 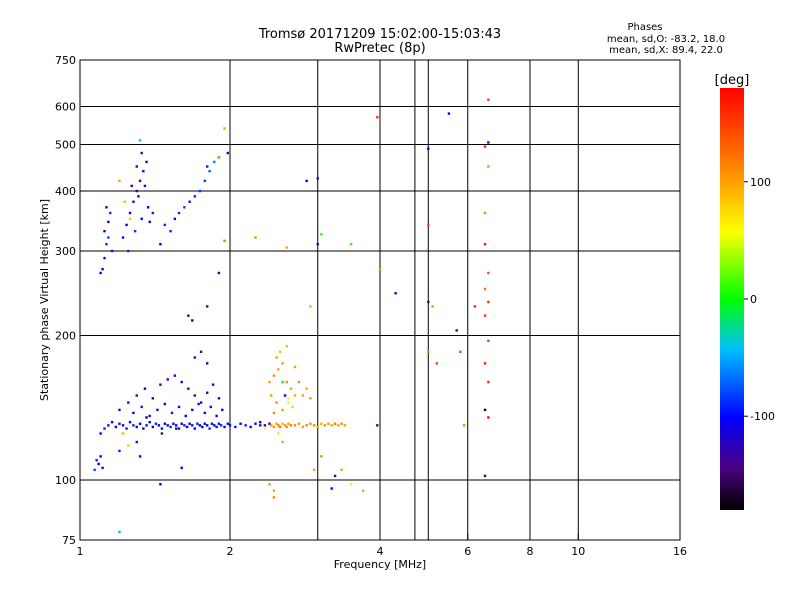 I want to click on y-tick-label: 500, so click(x=65, y=145).